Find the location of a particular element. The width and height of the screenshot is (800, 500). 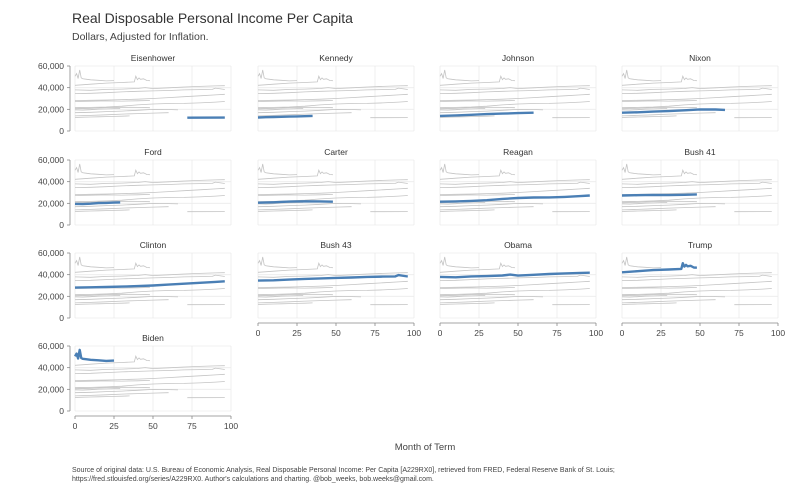

panel-title: Obama is located at coordinates (518, 245).